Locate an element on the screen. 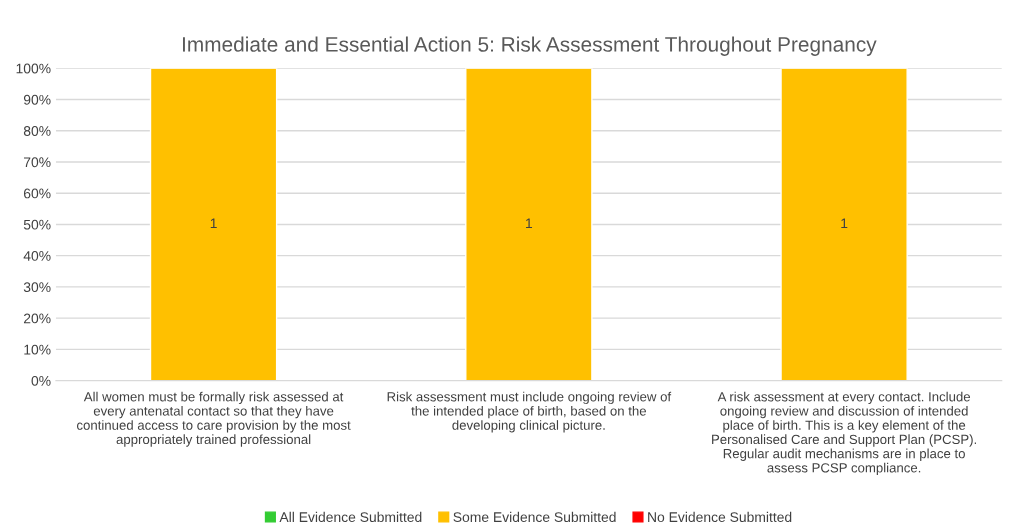 This screenshot has height=525, width=1017. x-tick-label: All women must be formally risk assessed at every antenatal contact so that they have continued access to care provision by the most appropriately trained professional is located at coordinates (213, 419).